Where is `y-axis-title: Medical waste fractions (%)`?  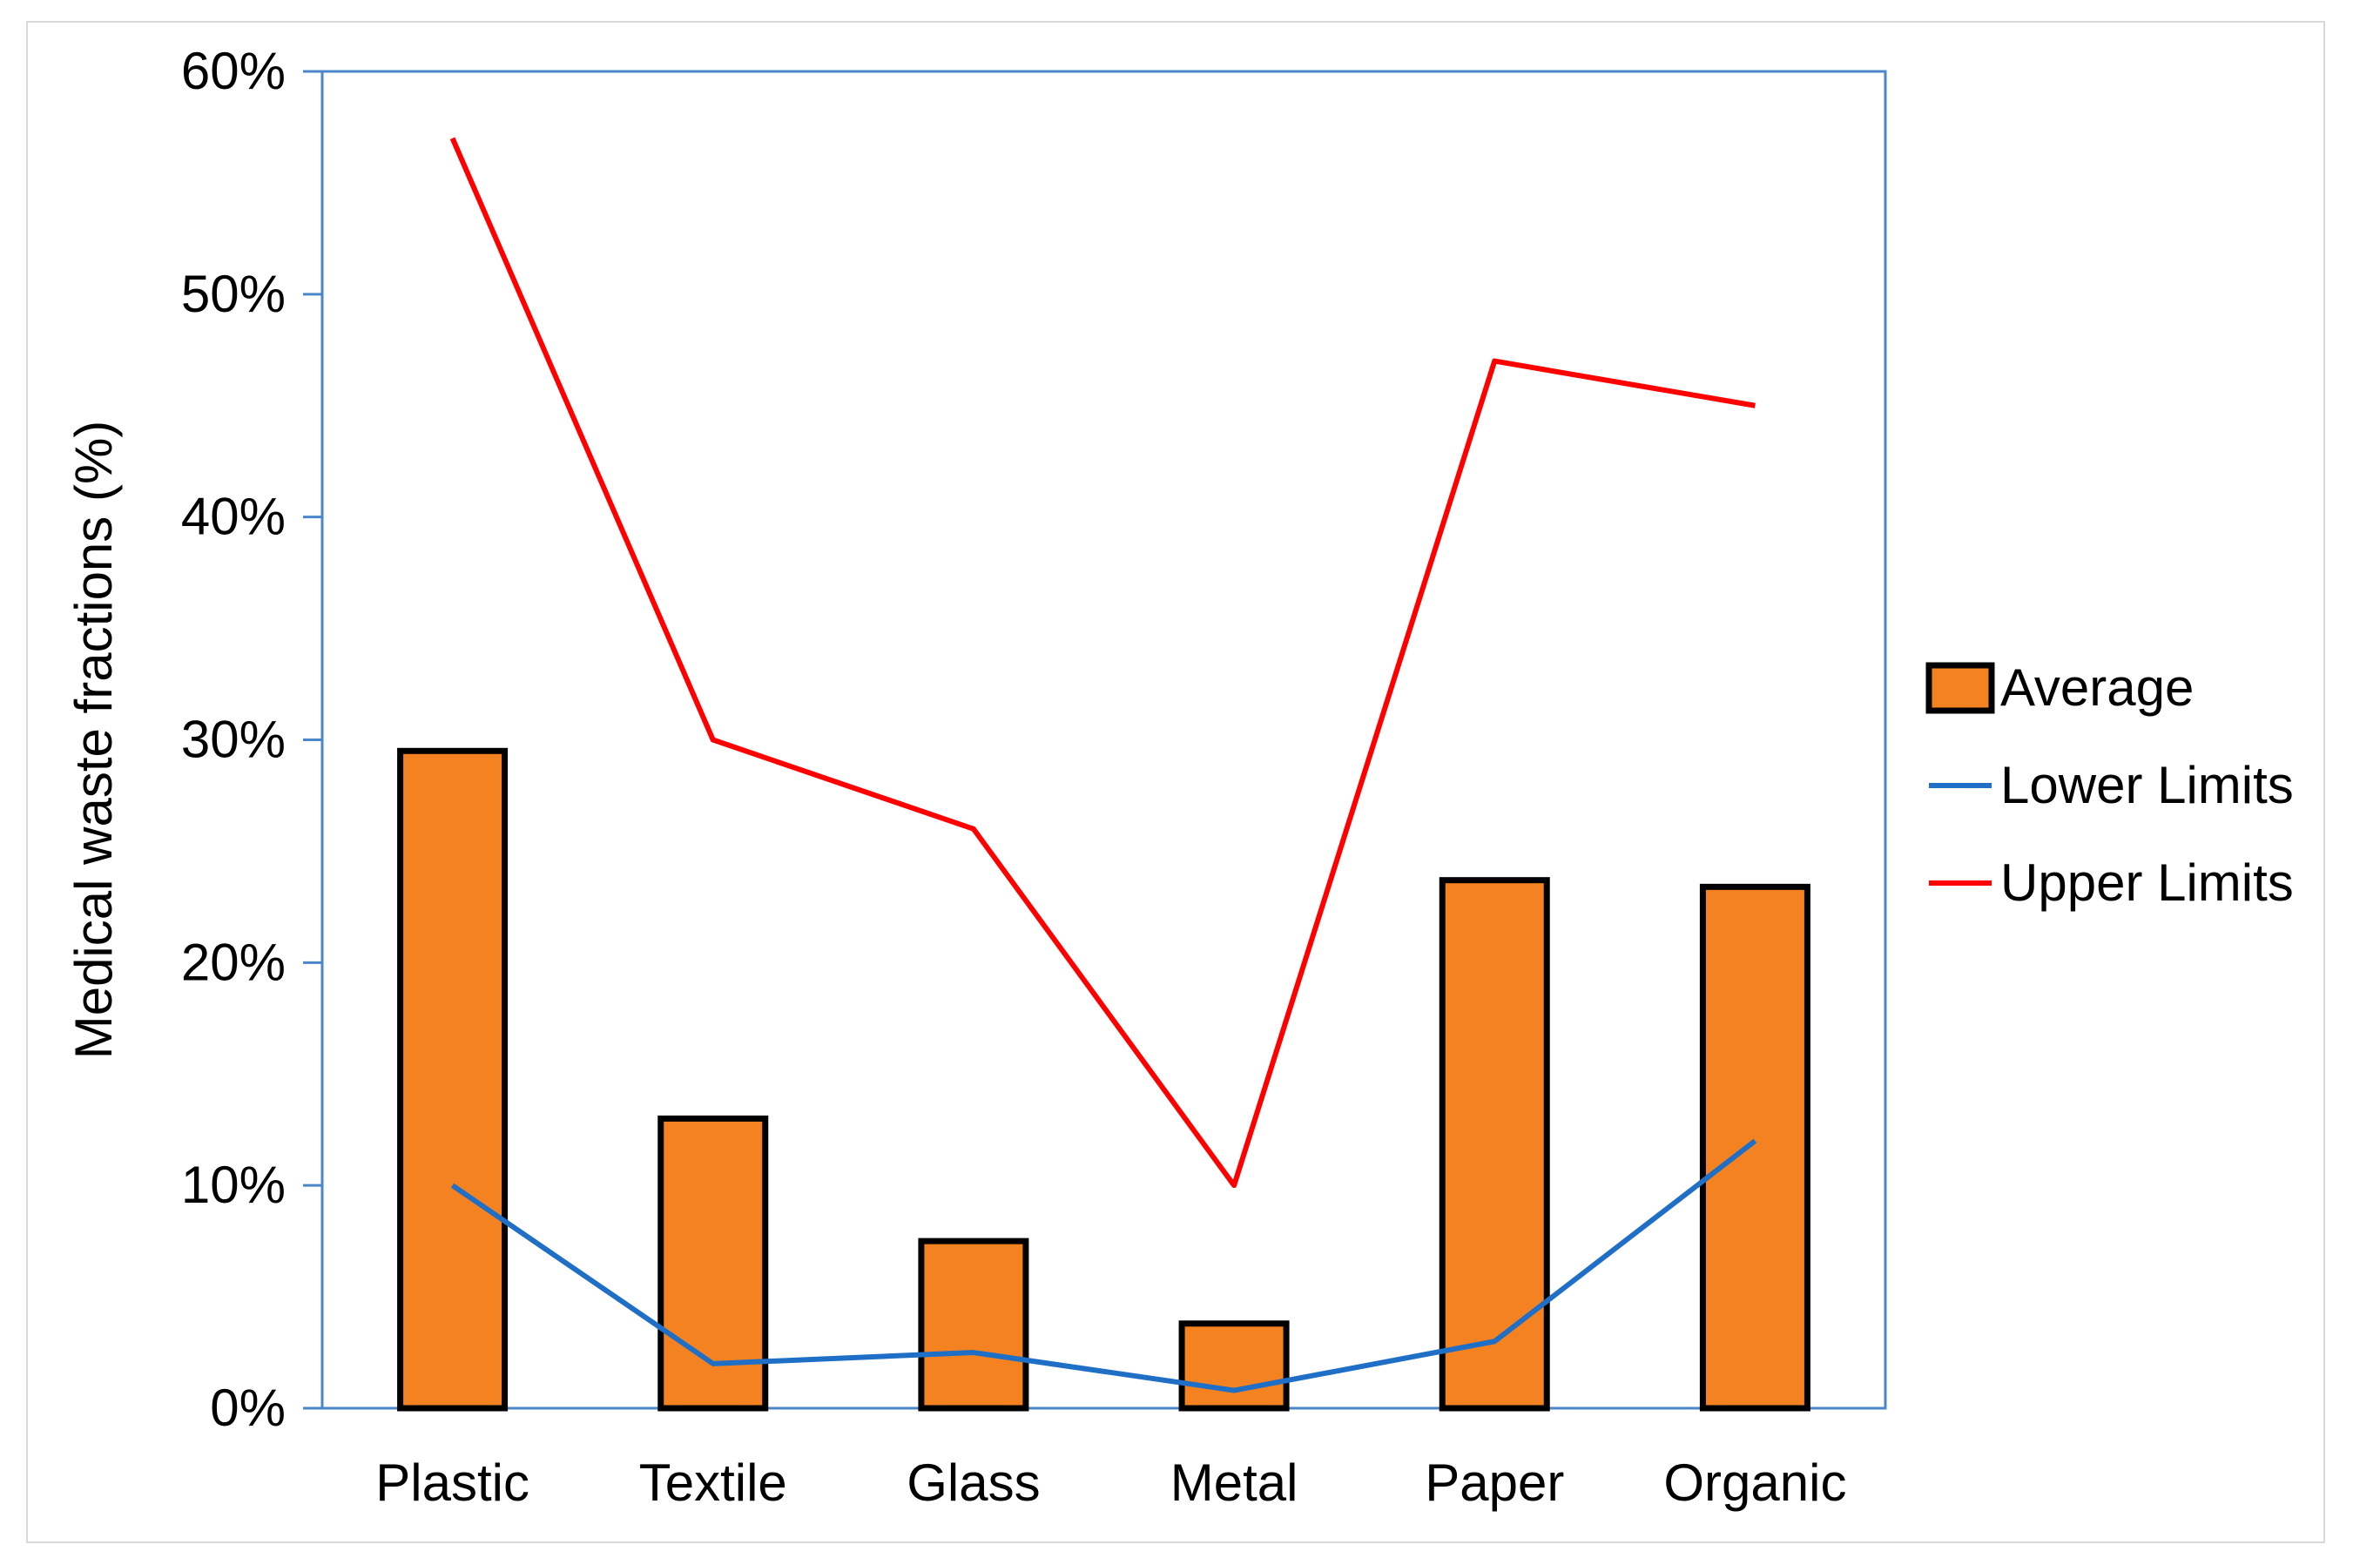
y-axis-title: Medical waste fractions (%) is located at coordinates (93, 740).